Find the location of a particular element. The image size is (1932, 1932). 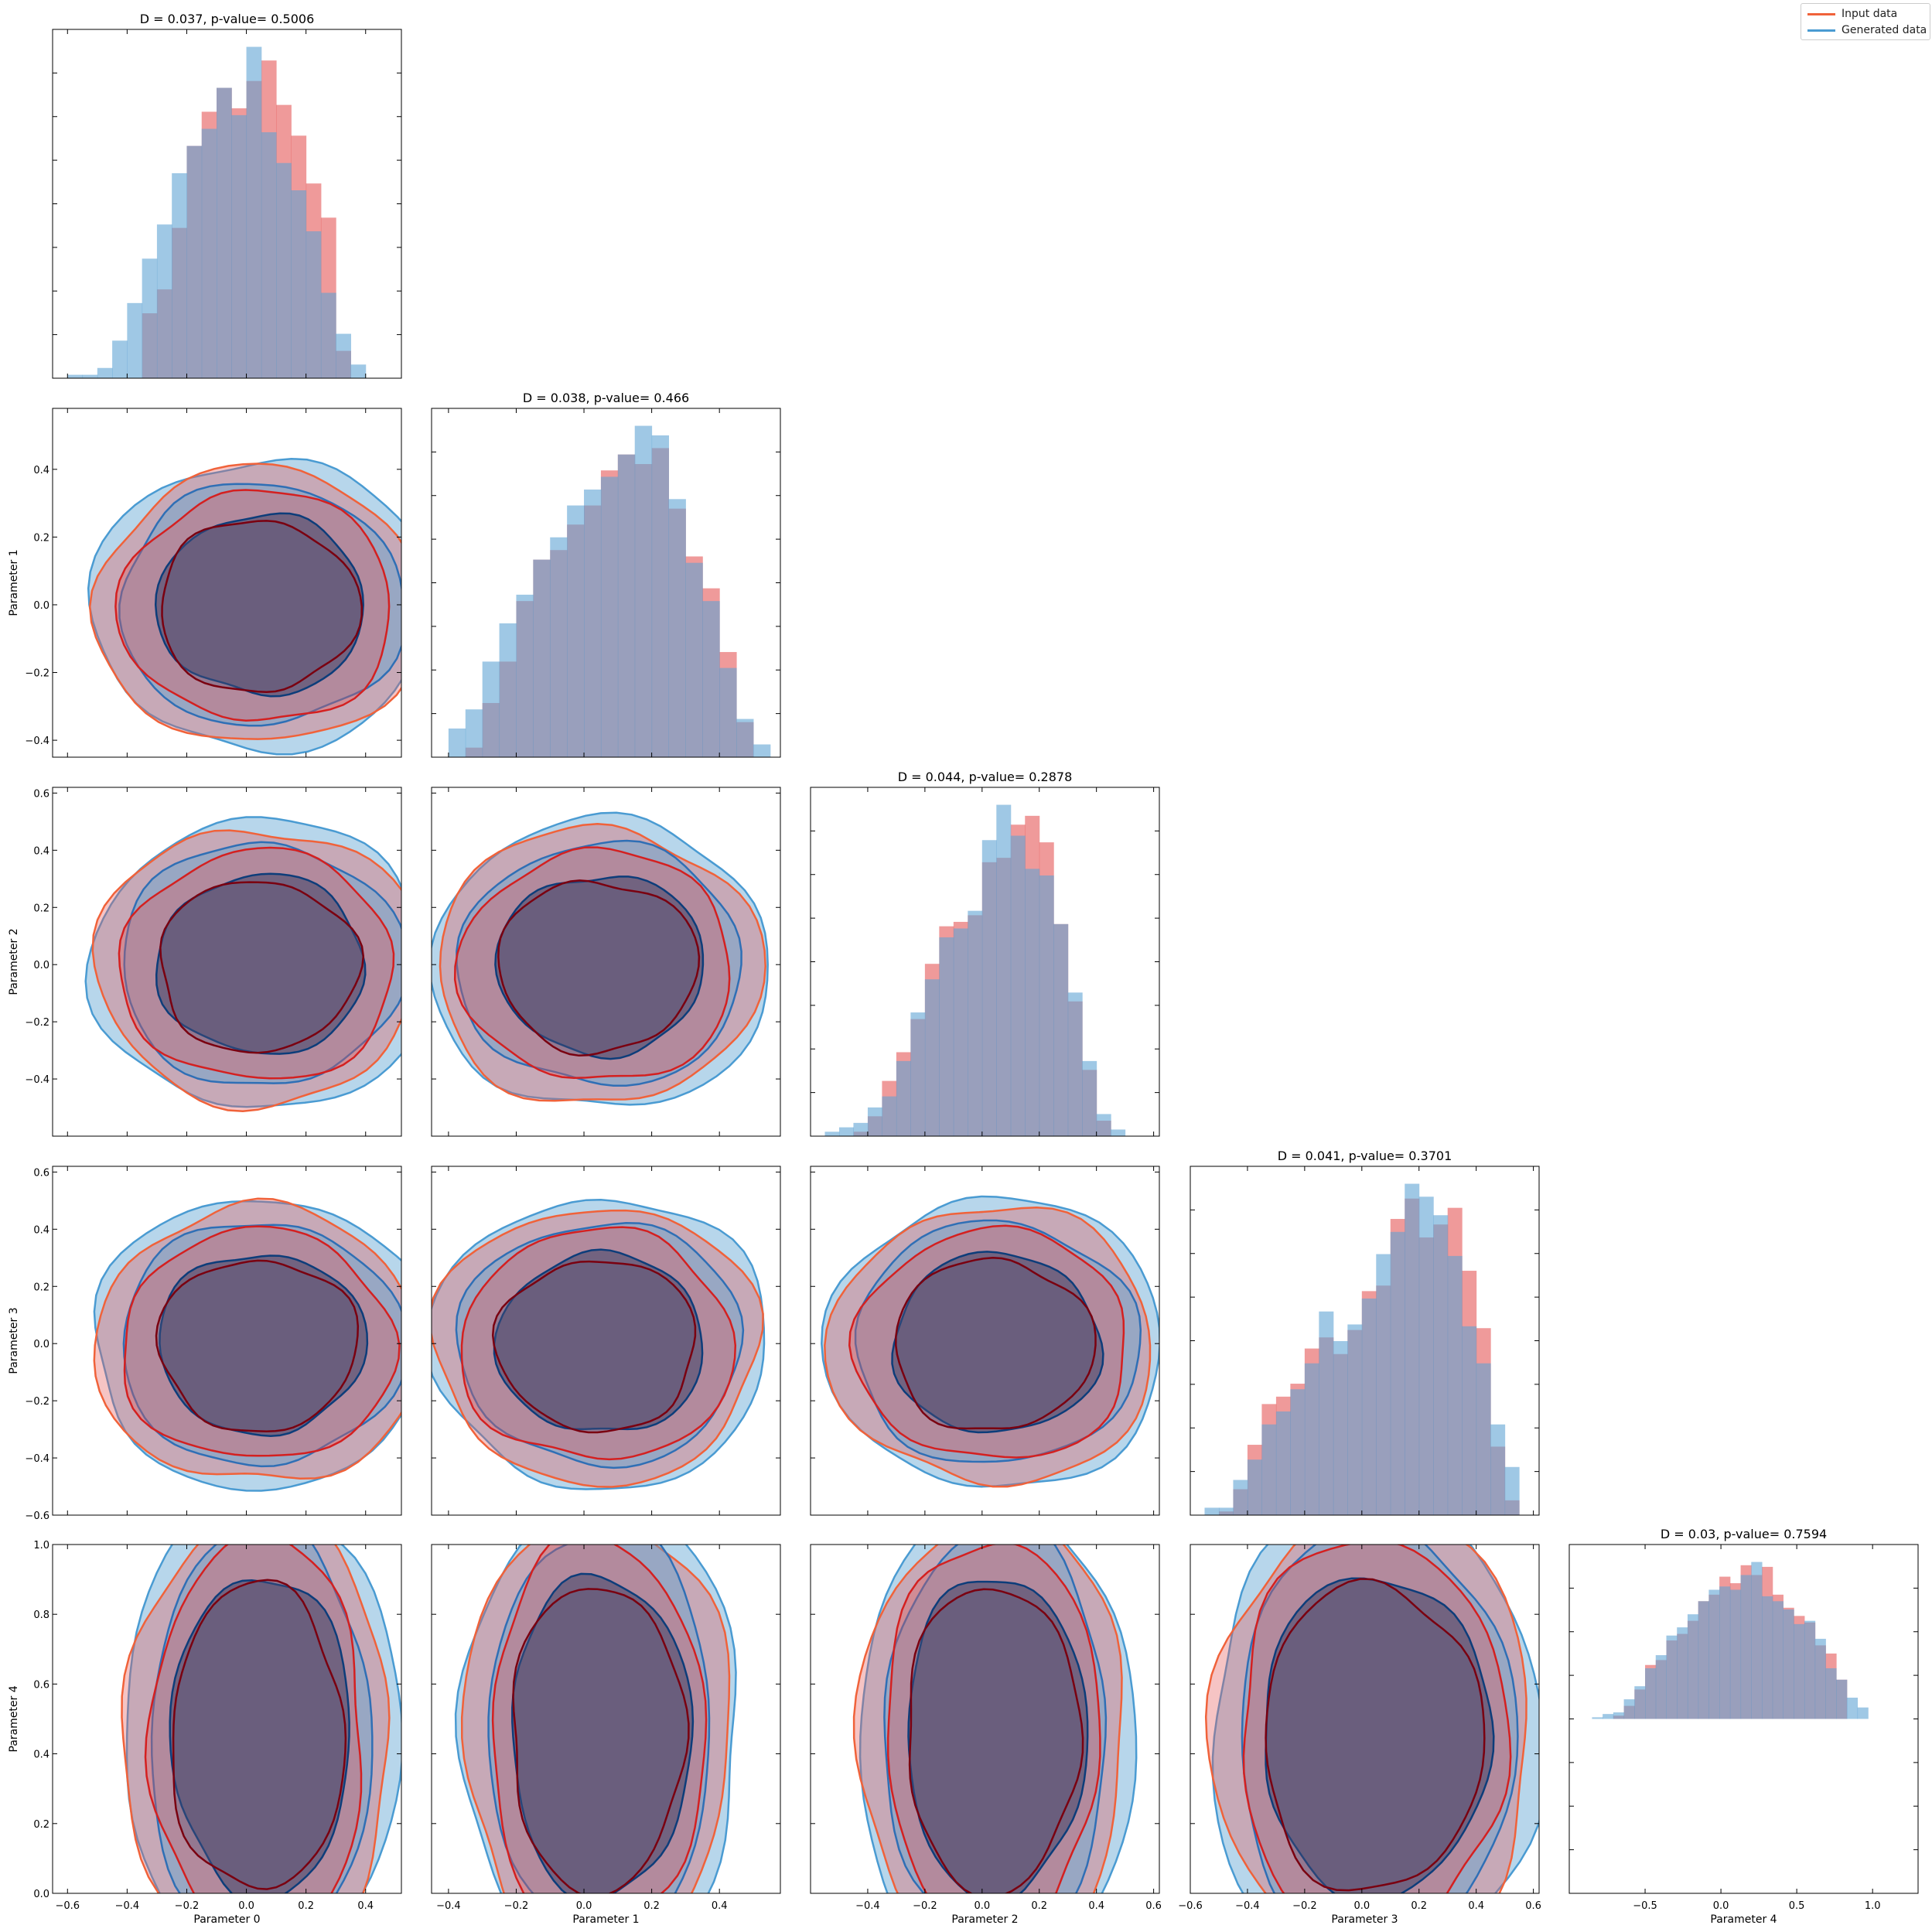

y-tick-label: 0.2 is located at coordinates (41, 538).